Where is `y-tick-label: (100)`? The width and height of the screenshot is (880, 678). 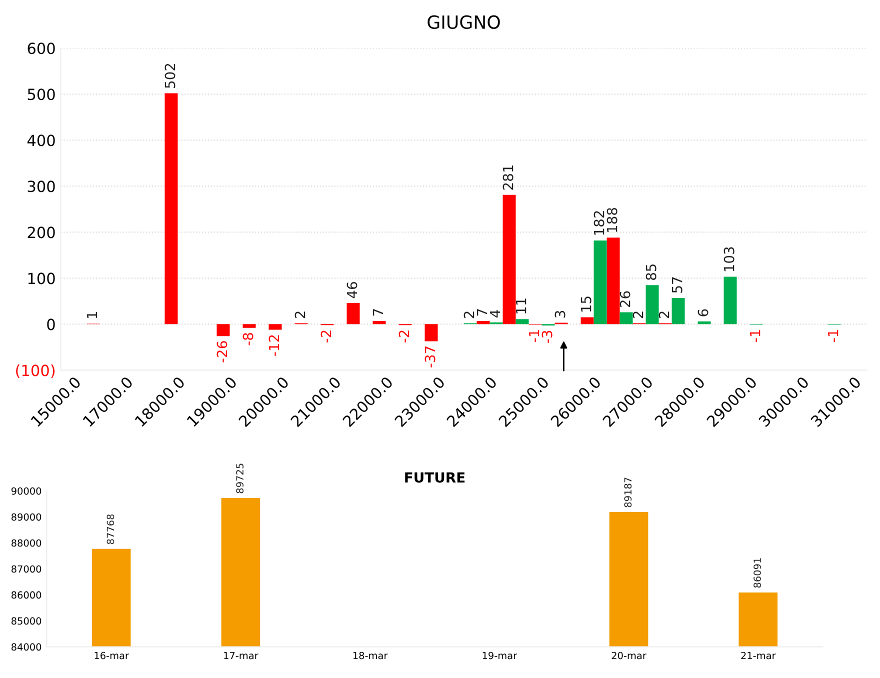 y-tick-label: (100) is located at coordinates (35, 371).